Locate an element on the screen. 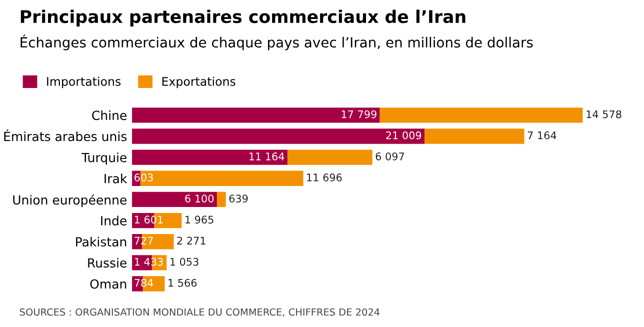 The height and width of the screenshot is (327, 644). data-label: 11 164 is located at coordinates (266, 156).